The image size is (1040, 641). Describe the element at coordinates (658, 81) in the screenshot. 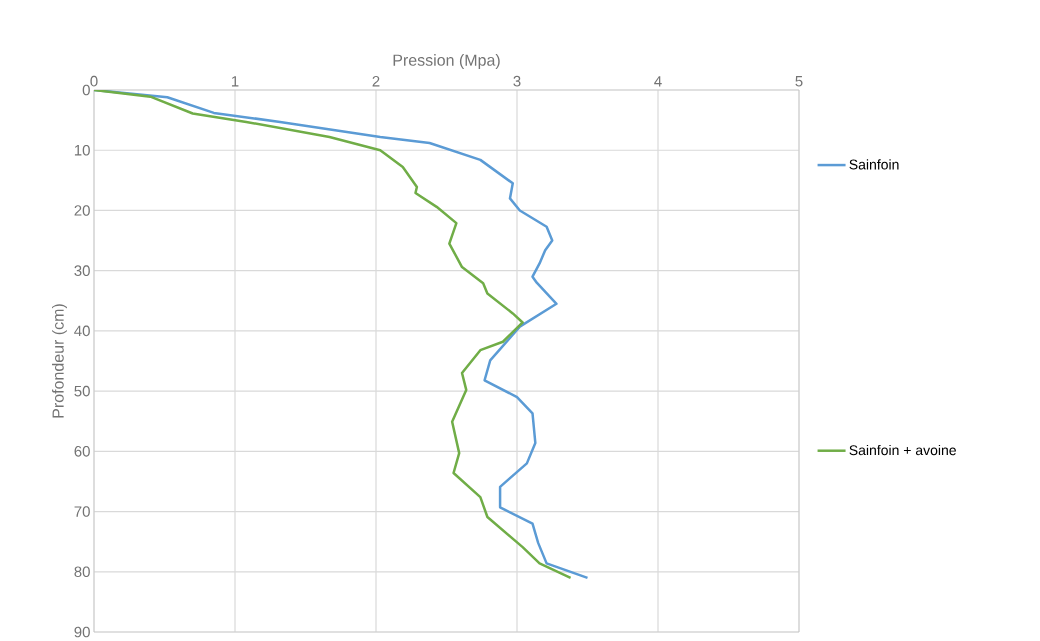

I see `x-tick-label: 4` at that location.